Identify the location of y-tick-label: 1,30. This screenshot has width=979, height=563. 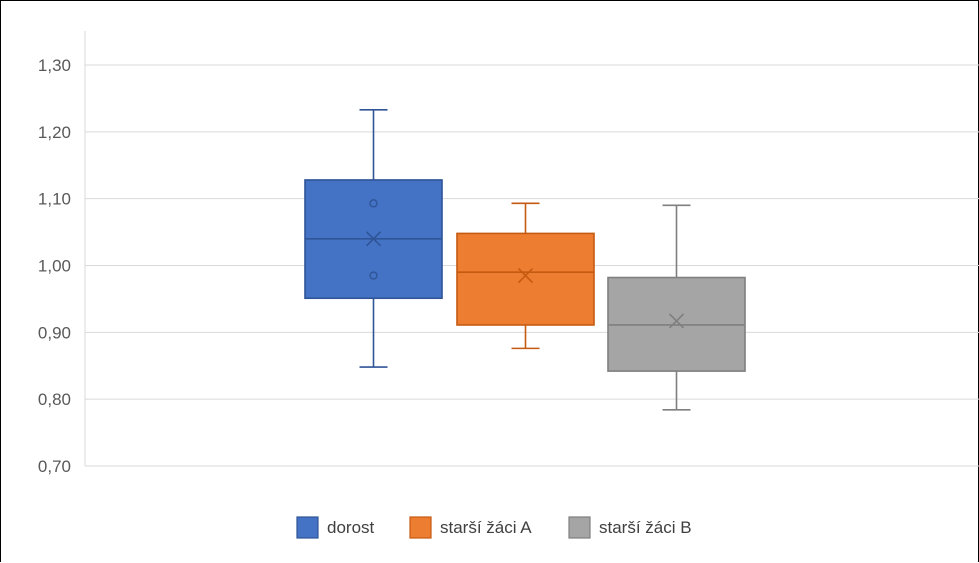
(54, 65).